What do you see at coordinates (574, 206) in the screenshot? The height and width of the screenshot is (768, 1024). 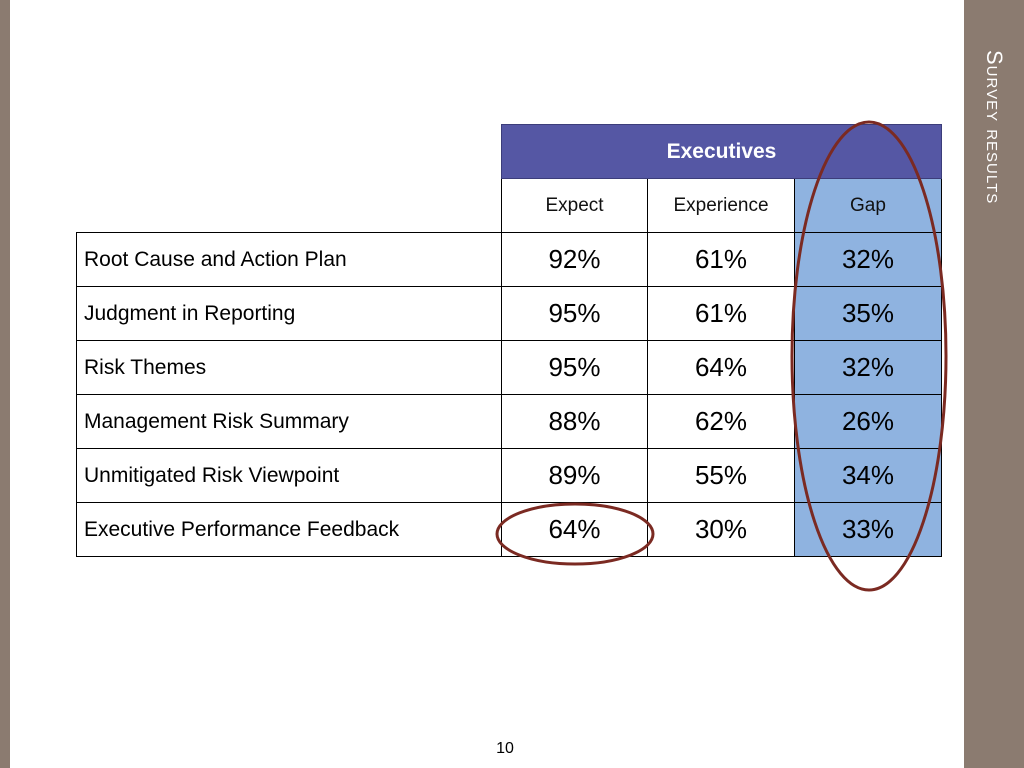 I see `column-header-expect: Expect` at bounding box center [574, 206].